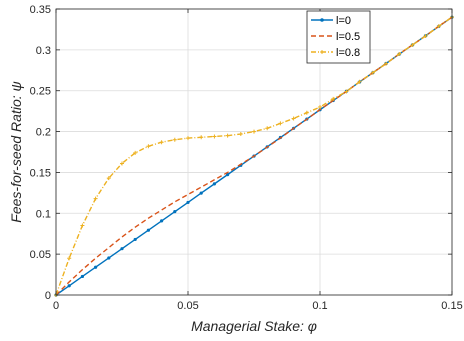 The width and height of the screenshot is (464, 341). Describe the element at coordinates (16, 156) in the screenshot. I see `y-axis-label-text: Fees-for-seed Ratio:` at that location.